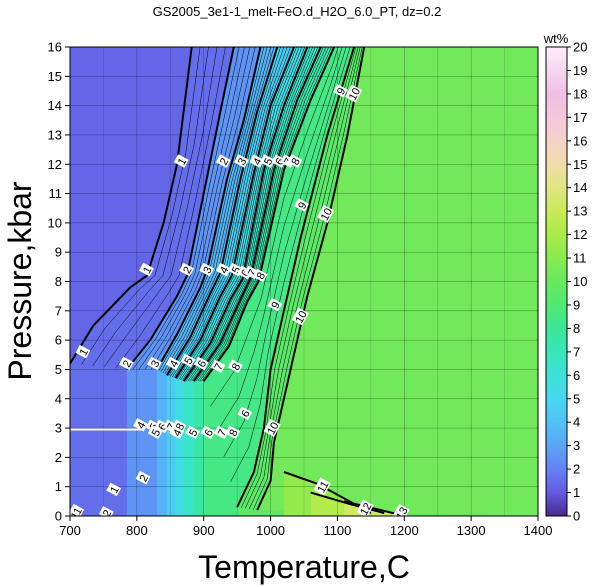 This screenshot has height=587, width=594. I want to click on y-tick-label: 3, so click(58, 428).